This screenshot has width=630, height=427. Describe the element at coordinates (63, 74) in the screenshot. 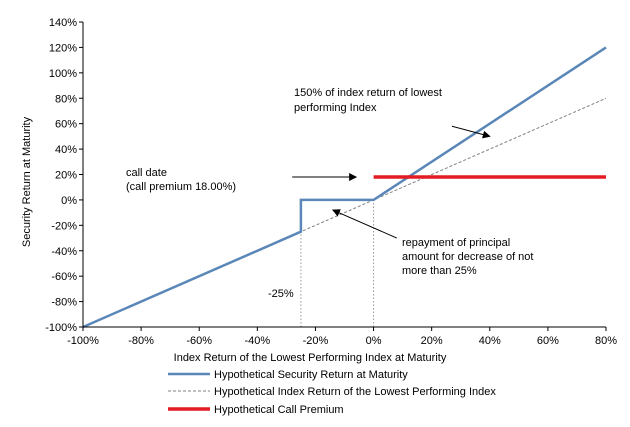

I see `y-tick-label: 100%` at that location.